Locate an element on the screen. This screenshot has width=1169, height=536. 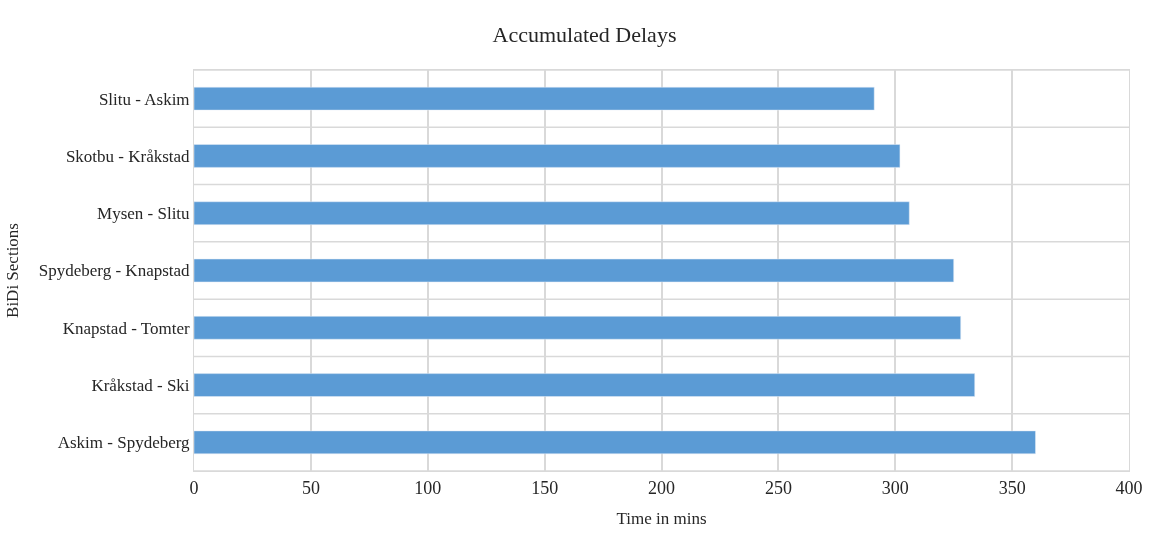
y-tick-label: Spydeberg - Knapstad is located at coordinates (114, 271).